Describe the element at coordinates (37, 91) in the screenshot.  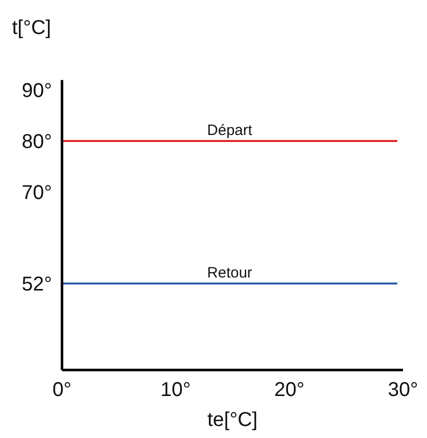
I see `y-tick-label: 90°` at that location.